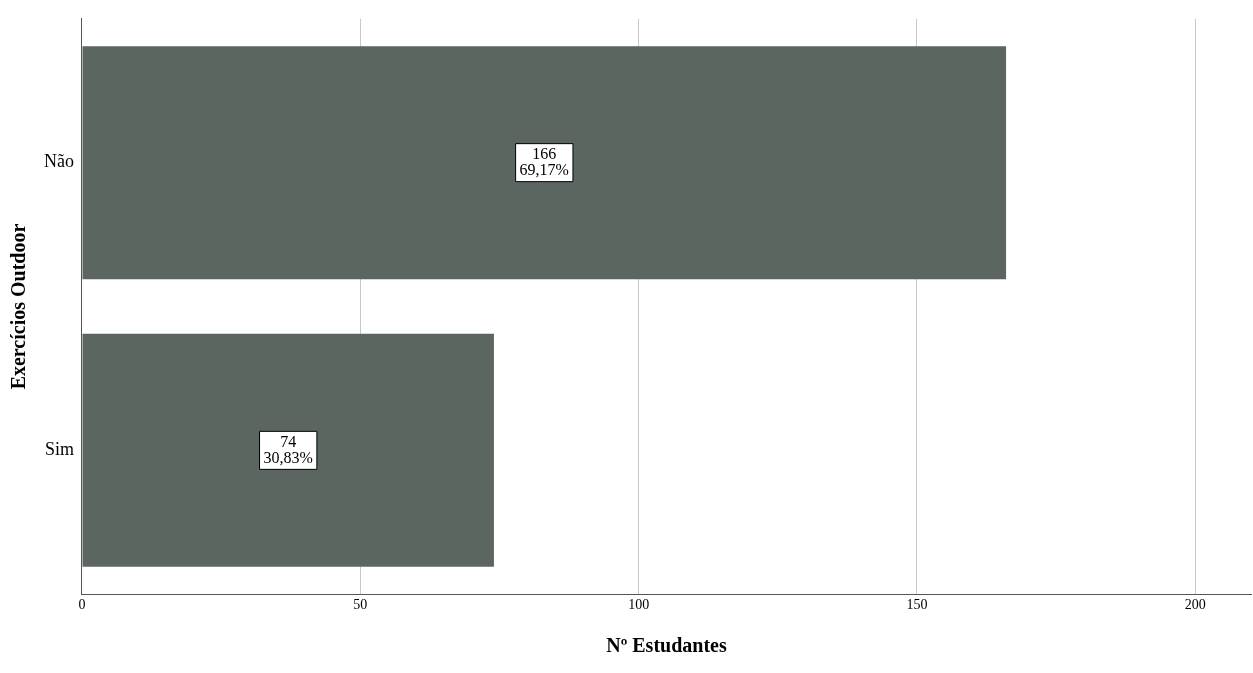 The height and width of the screenshot is (673, 1253). I want to click on x-axis-title: Nº Estudantes, so click(666, 645).